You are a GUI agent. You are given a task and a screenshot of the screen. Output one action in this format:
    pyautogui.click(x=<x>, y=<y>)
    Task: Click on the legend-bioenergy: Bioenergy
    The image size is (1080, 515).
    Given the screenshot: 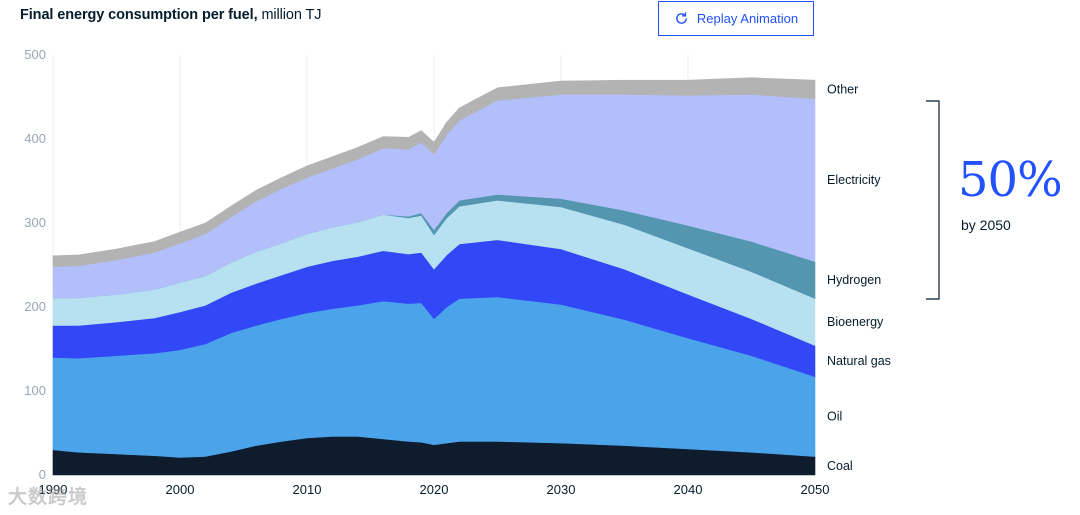 What is the action you would take?
    pyautogui.click(x=855, y=322)
    